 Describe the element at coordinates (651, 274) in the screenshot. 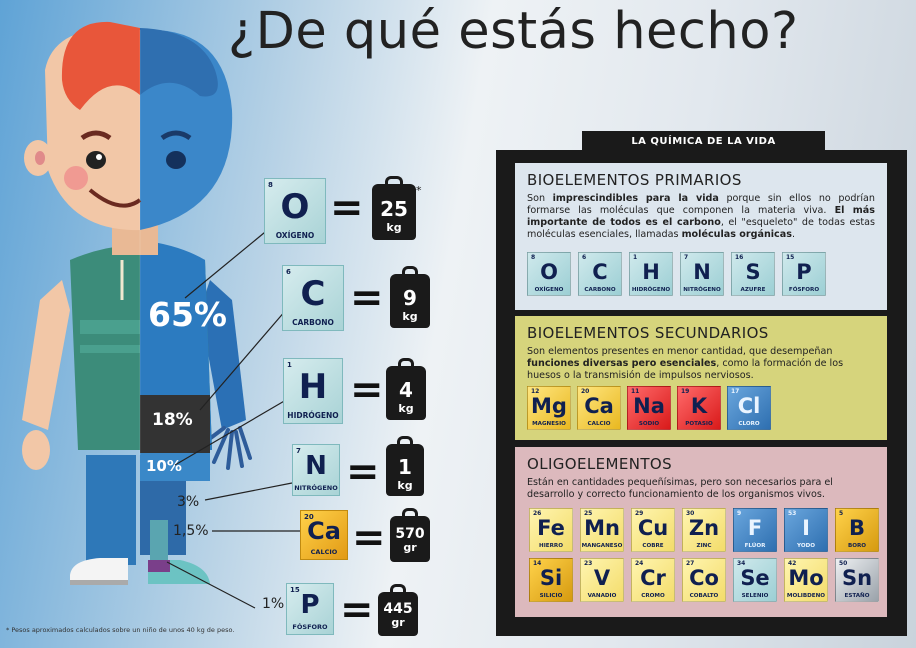

I see `element-tile: 1 H HIDRÓGENO` at that location.